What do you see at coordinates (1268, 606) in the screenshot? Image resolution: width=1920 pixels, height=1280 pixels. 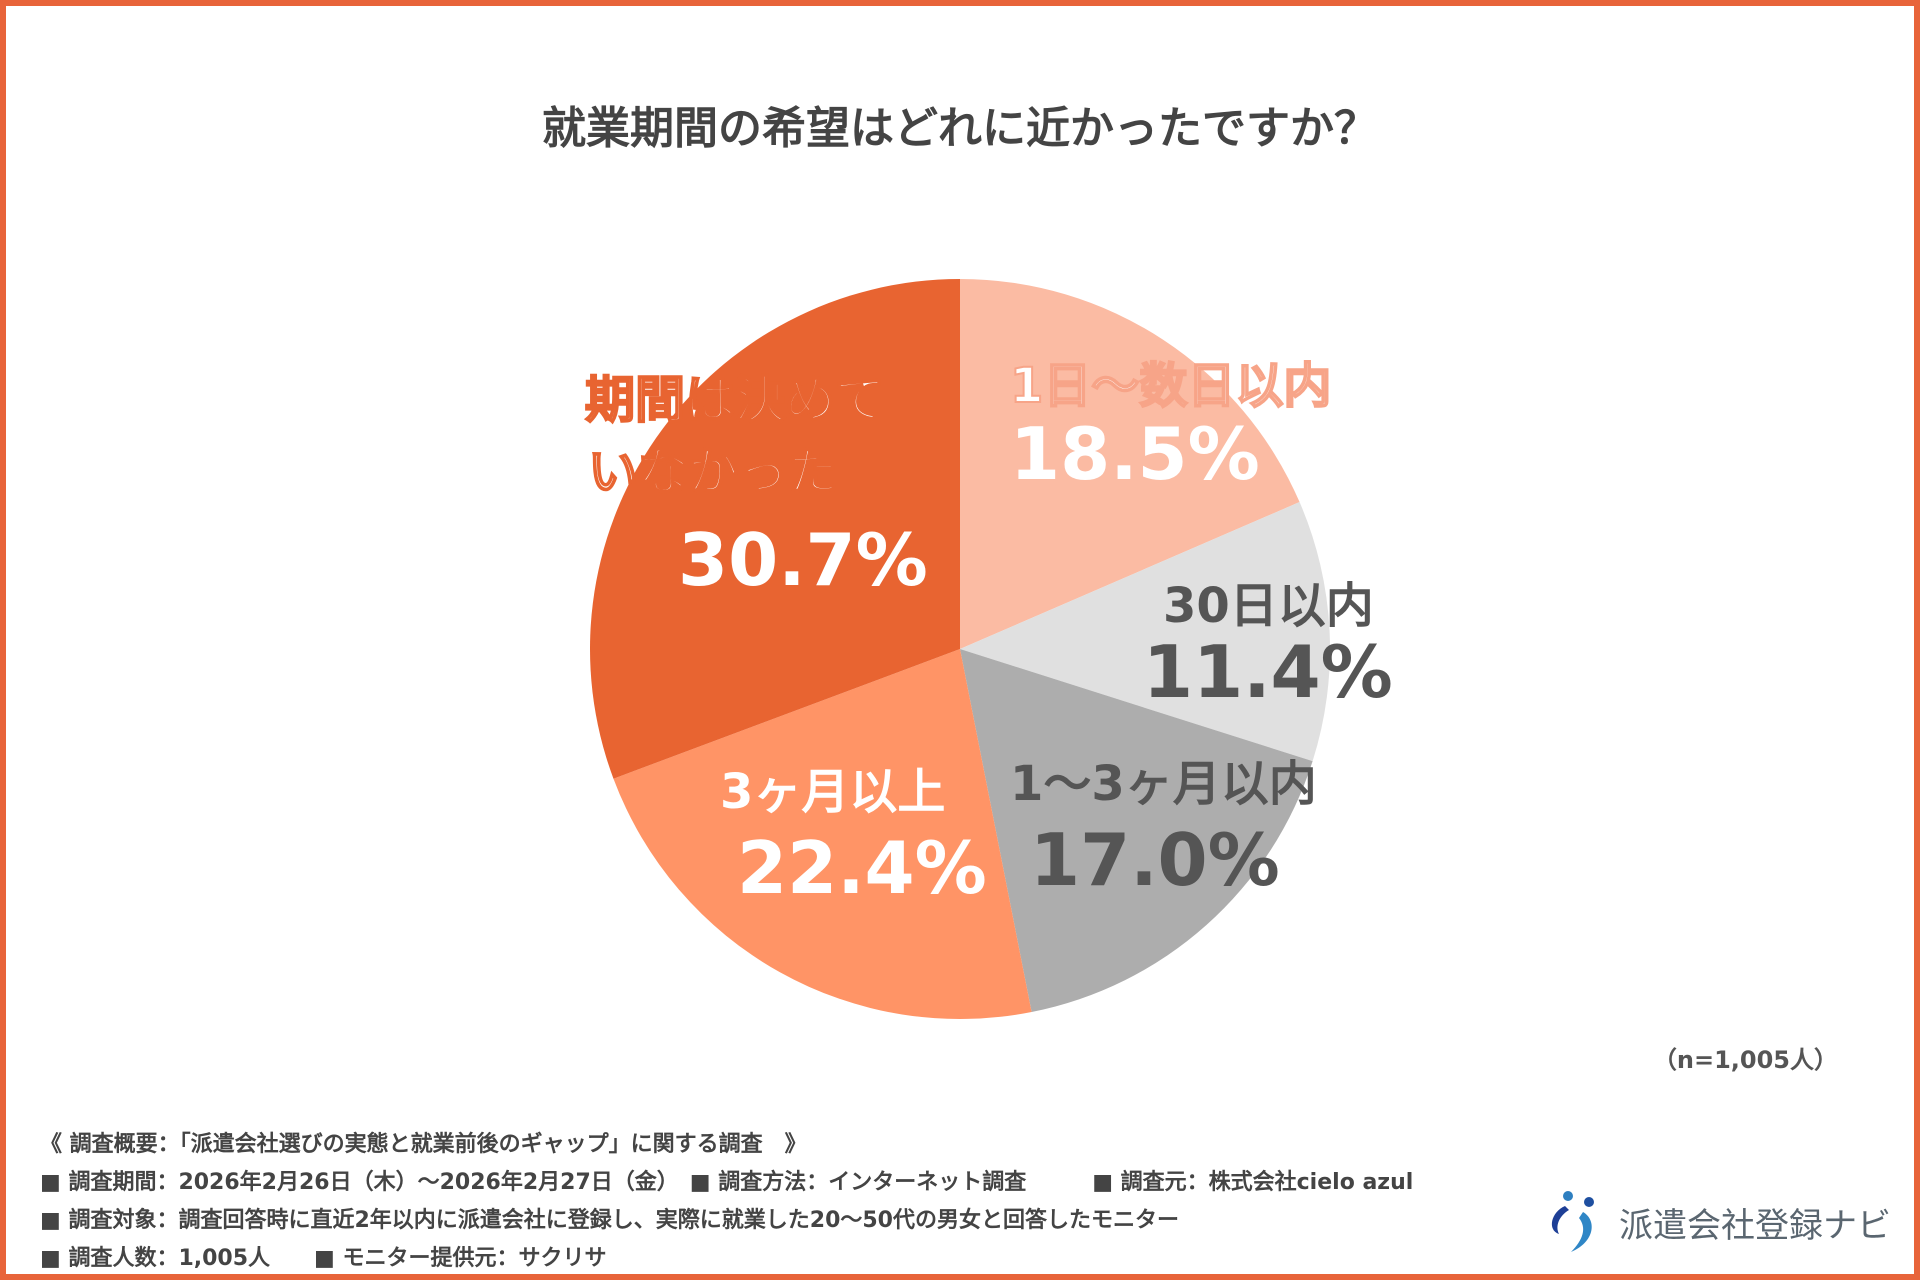 I see `slice-label-2: 30日以内` at bounding box center [1268, 606].